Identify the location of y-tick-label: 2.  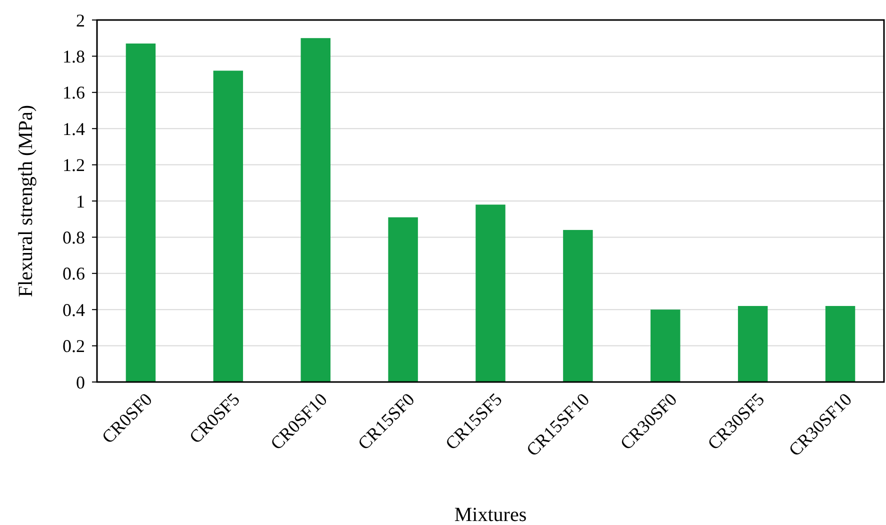
(80, 20).